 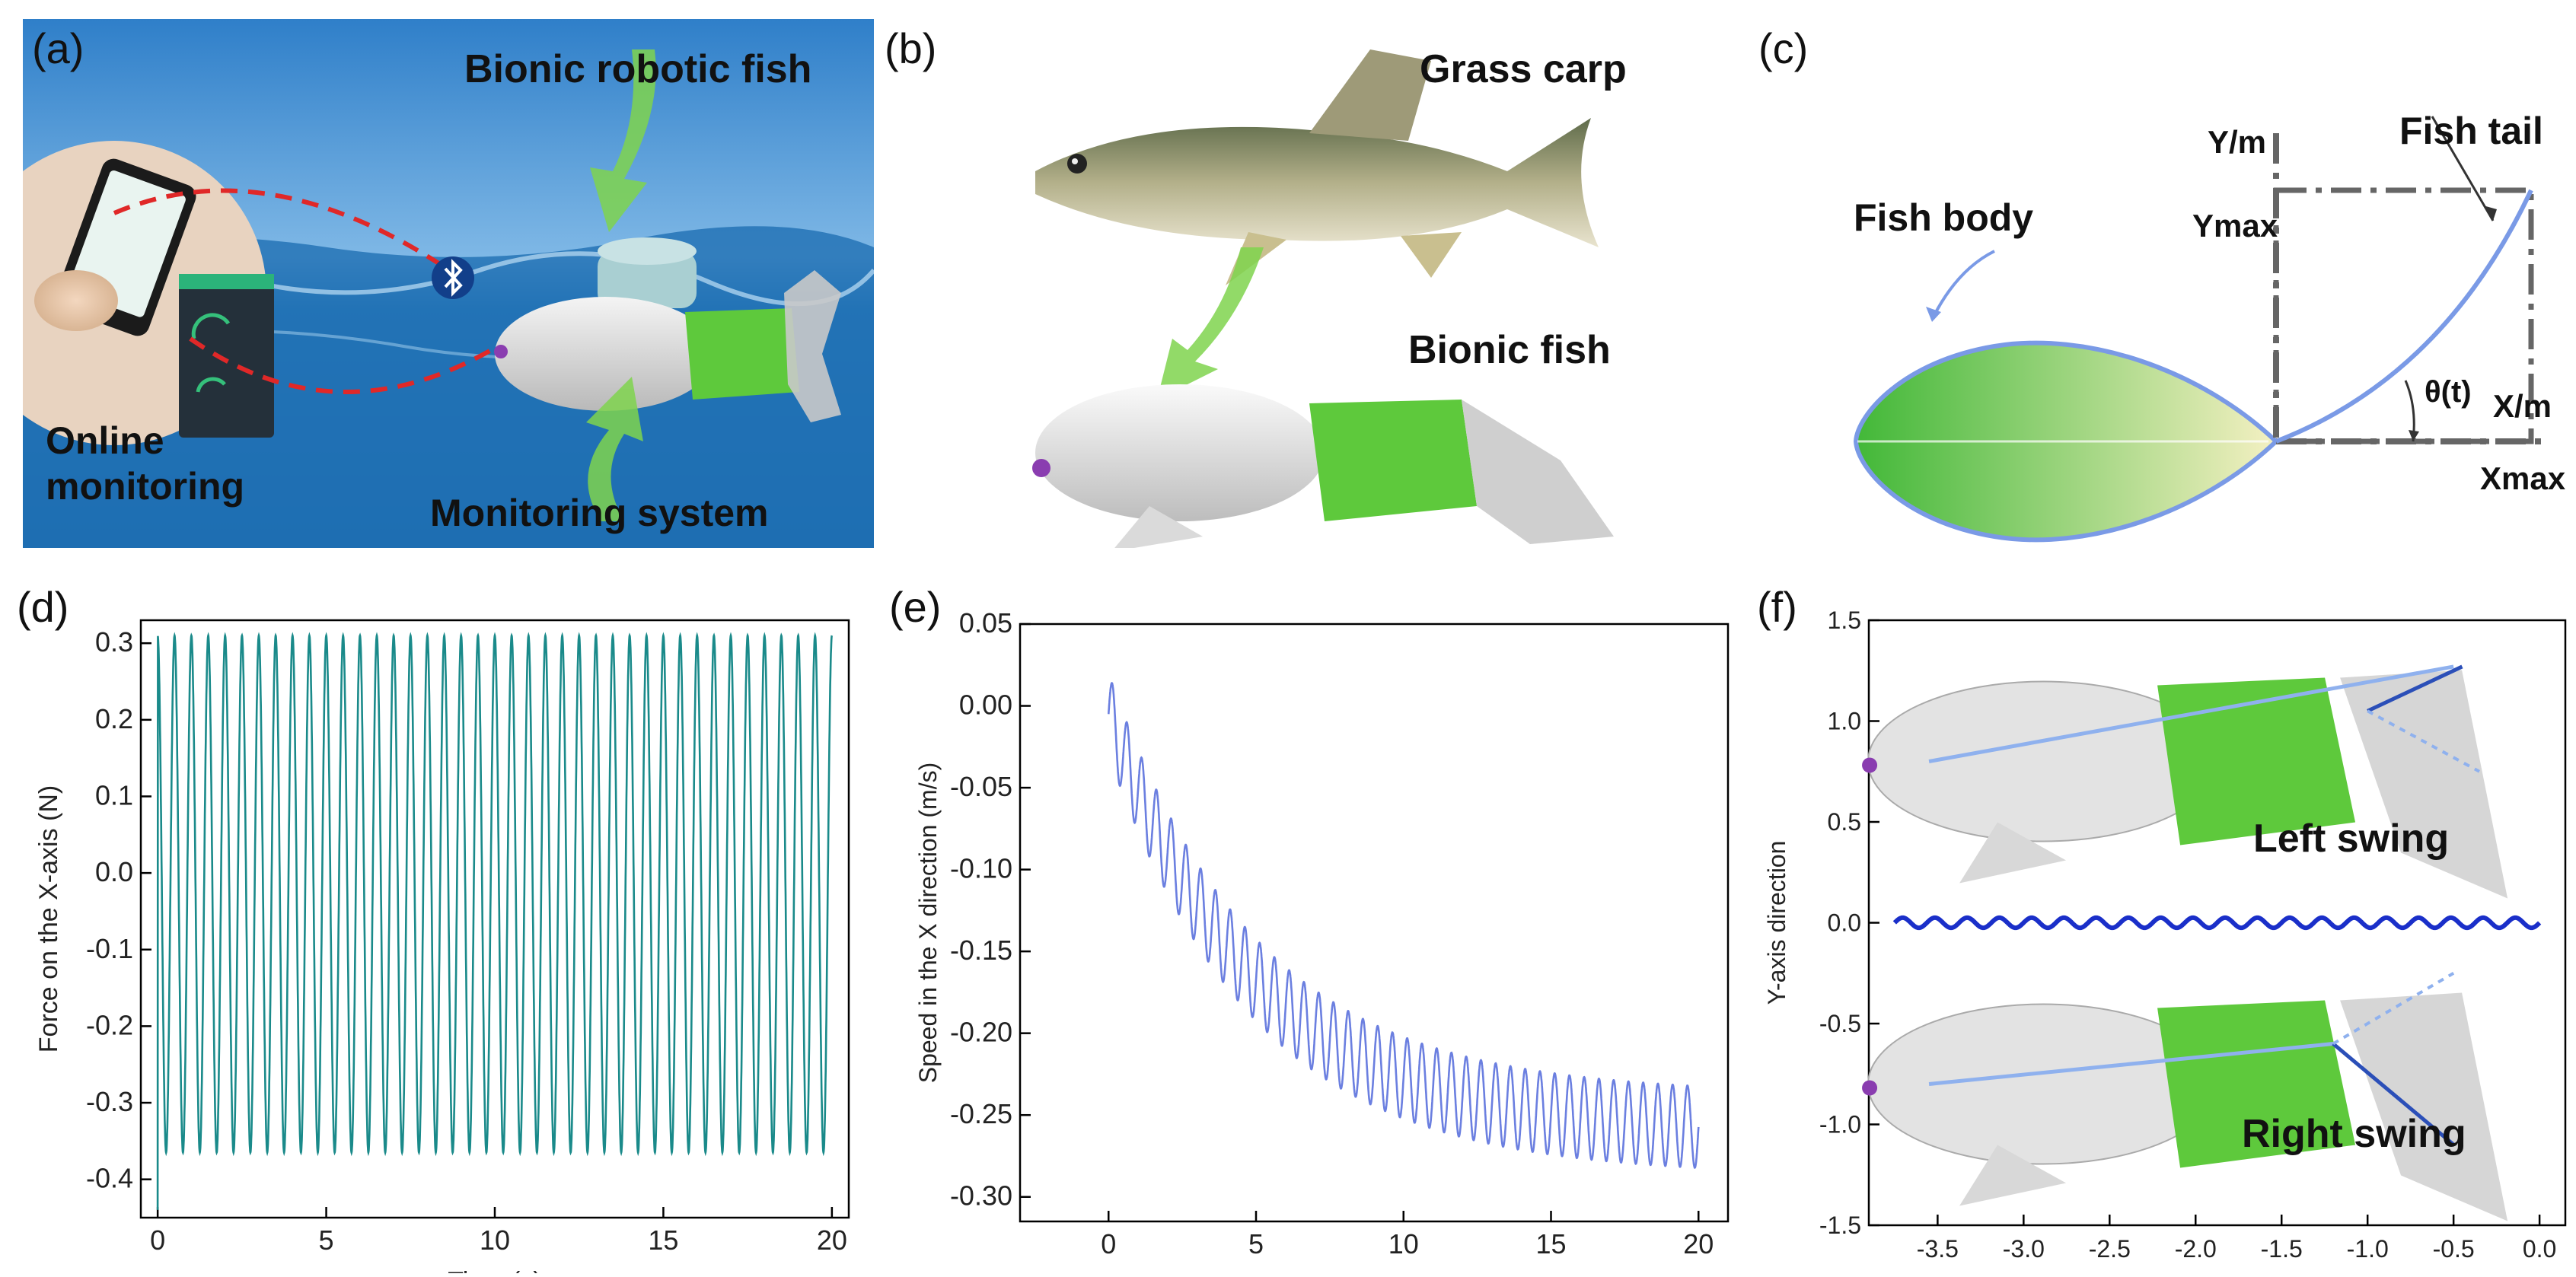 What do you see at coordinates (1404, 925) in the screenshot?
I see `speed-series-line` at bounding box center [1404, 925].